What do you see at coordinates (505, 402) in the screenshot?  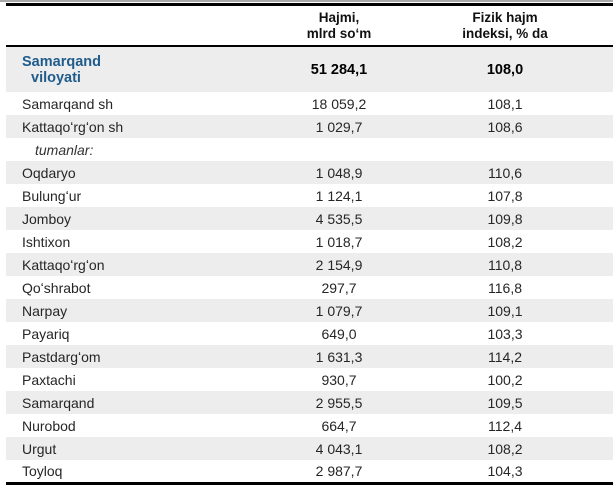 I see `row-index: 109,5` at bounding box center [505, 402].